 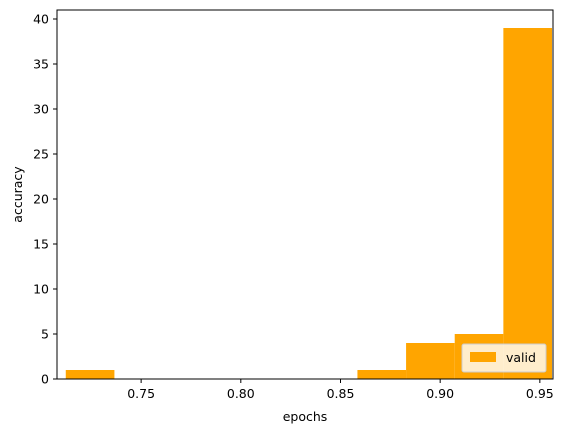 What do you see at coordinates (540, 393) in the screenshot?
I see `x-tick-label-4: 0.95` at bounding box center [540, 393].